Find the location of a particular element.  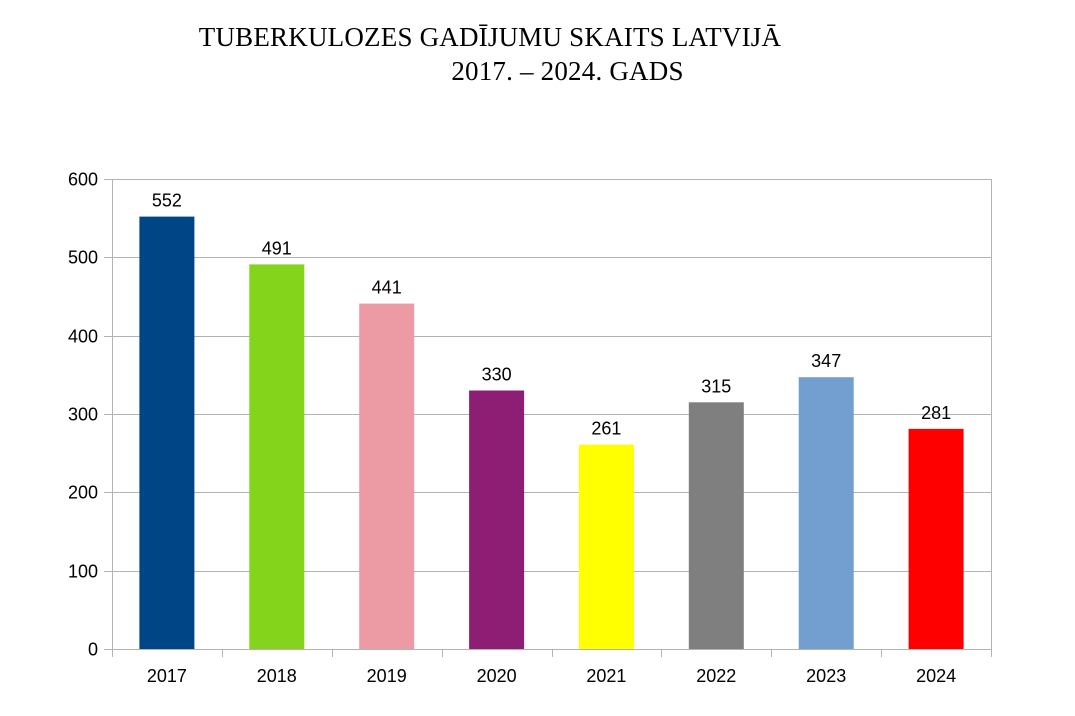

bar-2018 is located at coordinates (277, 456).